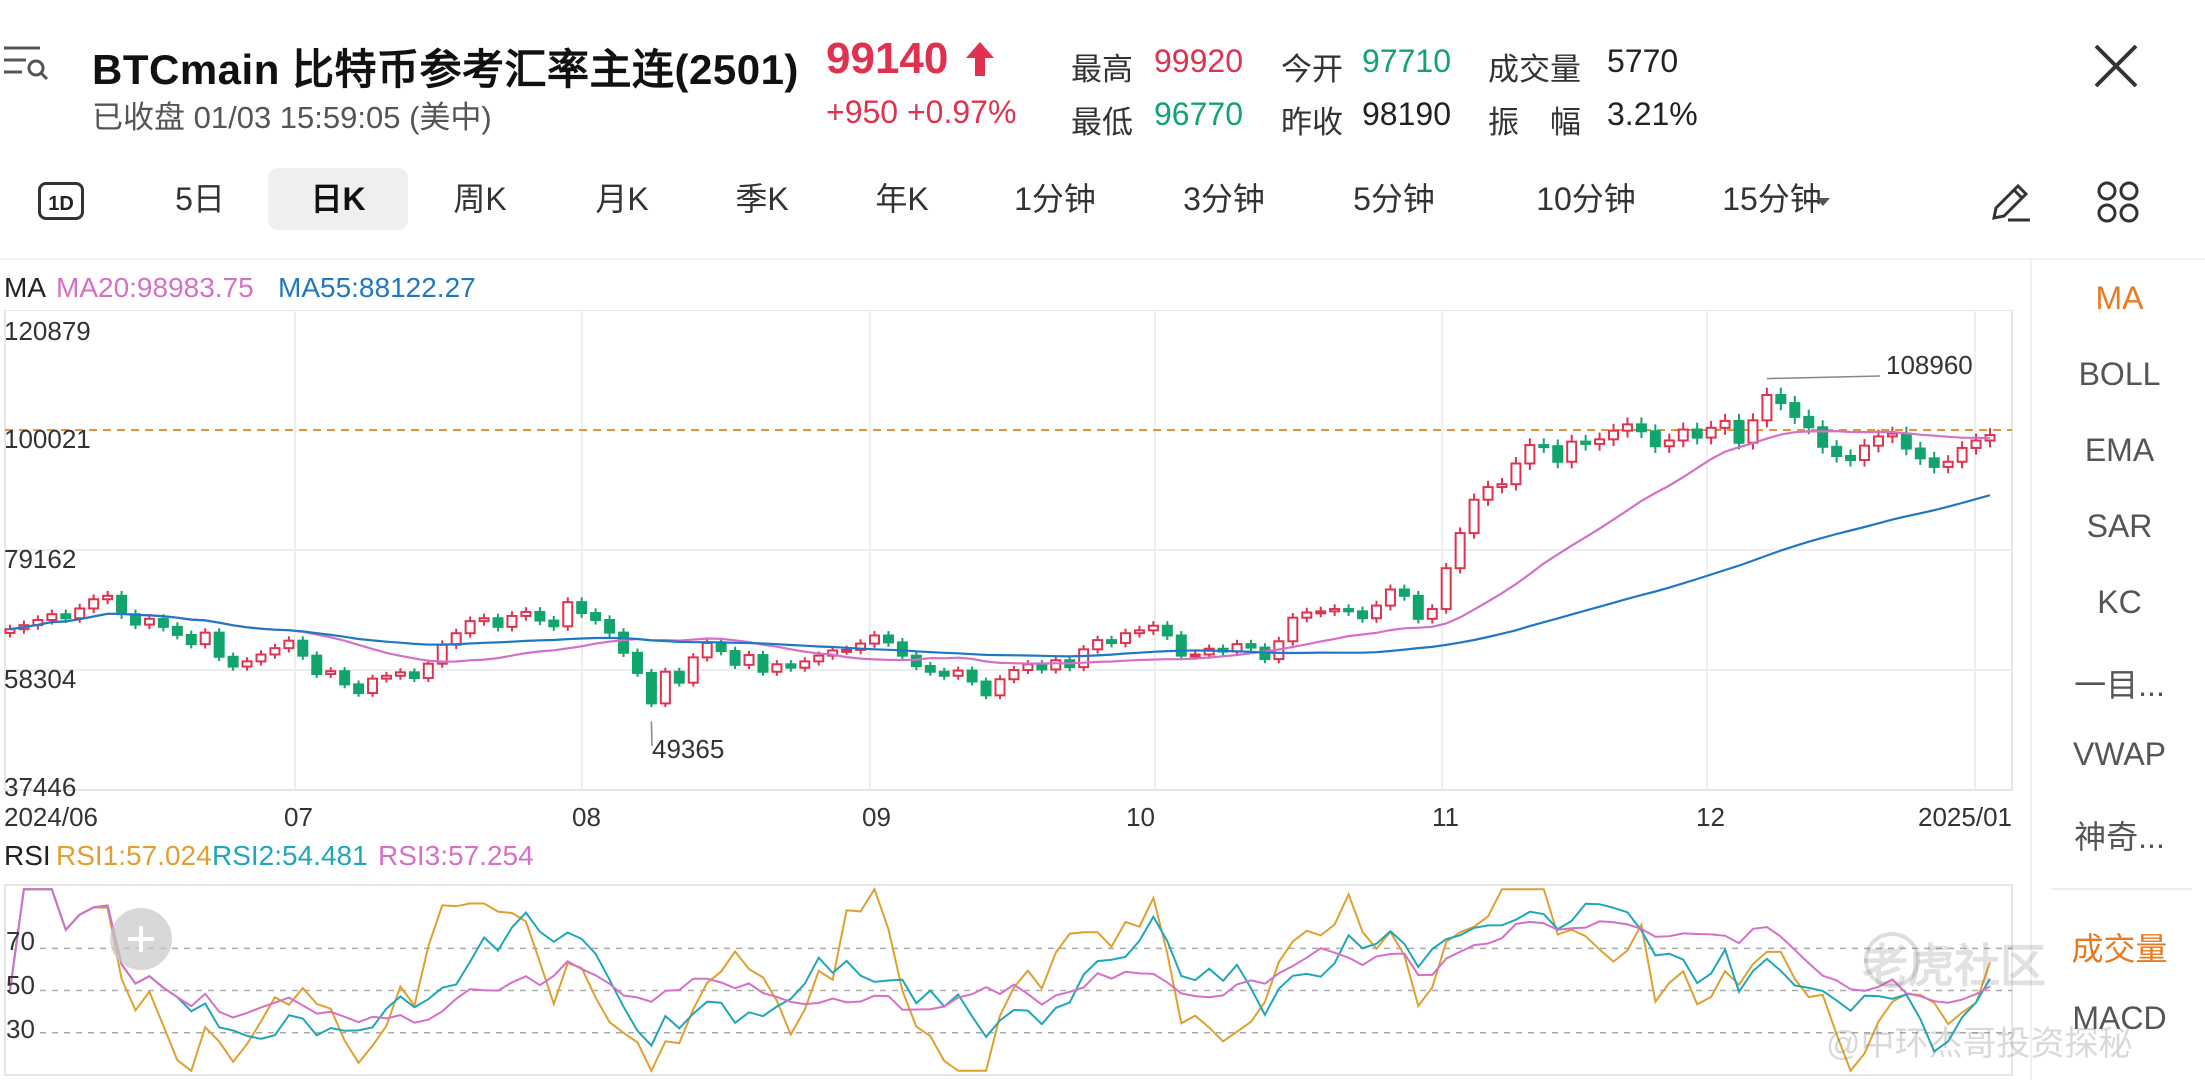 This screenshot has height=1080, width=2205. I want to click on last-price: 99140, so click(887, 58).